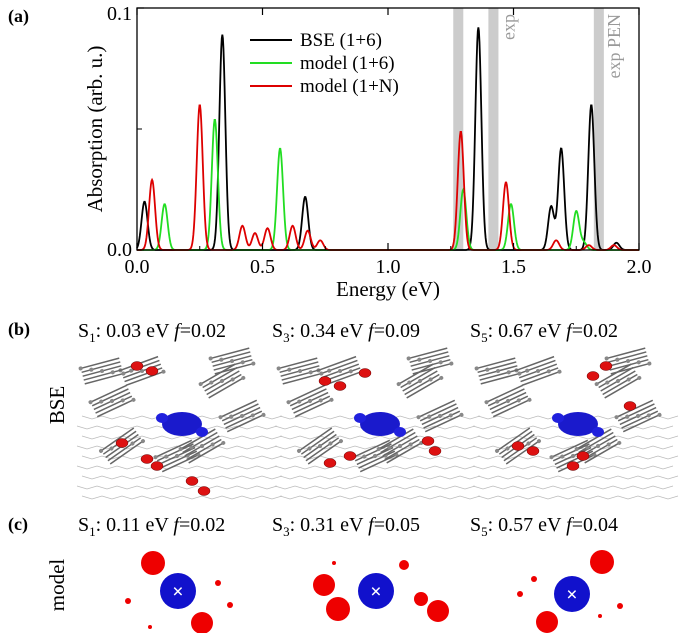  What do you see at coordinates (177, 592) in the screenshot?
I see `center-marker-icon: ×` at bounding box center [177, 592].